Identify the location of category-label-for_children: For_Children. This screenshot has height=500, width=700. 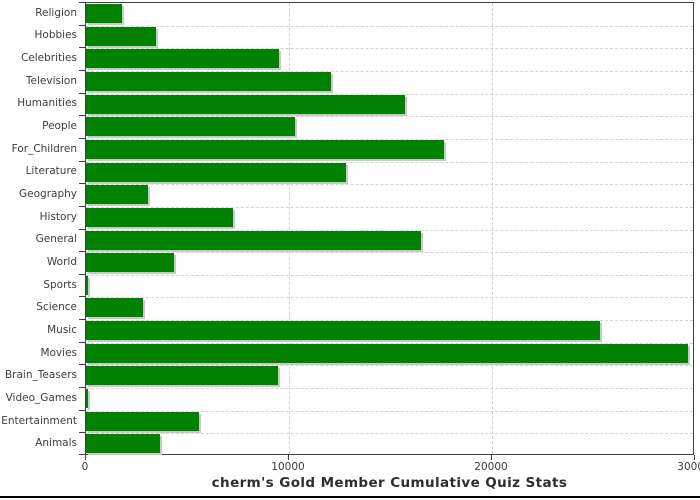
(44, 148).